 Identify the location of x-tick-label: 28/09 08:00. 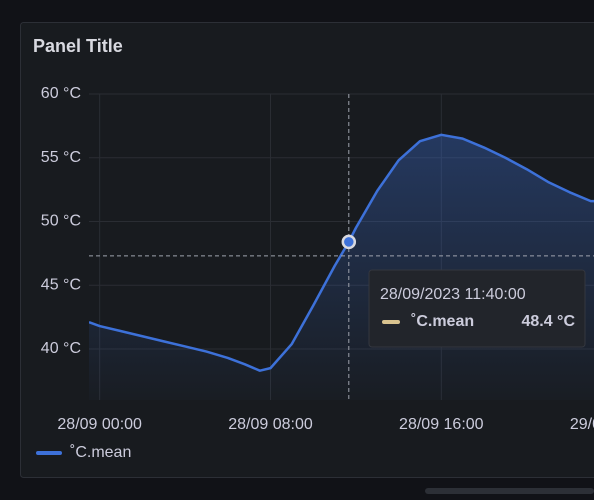
(270, 424).